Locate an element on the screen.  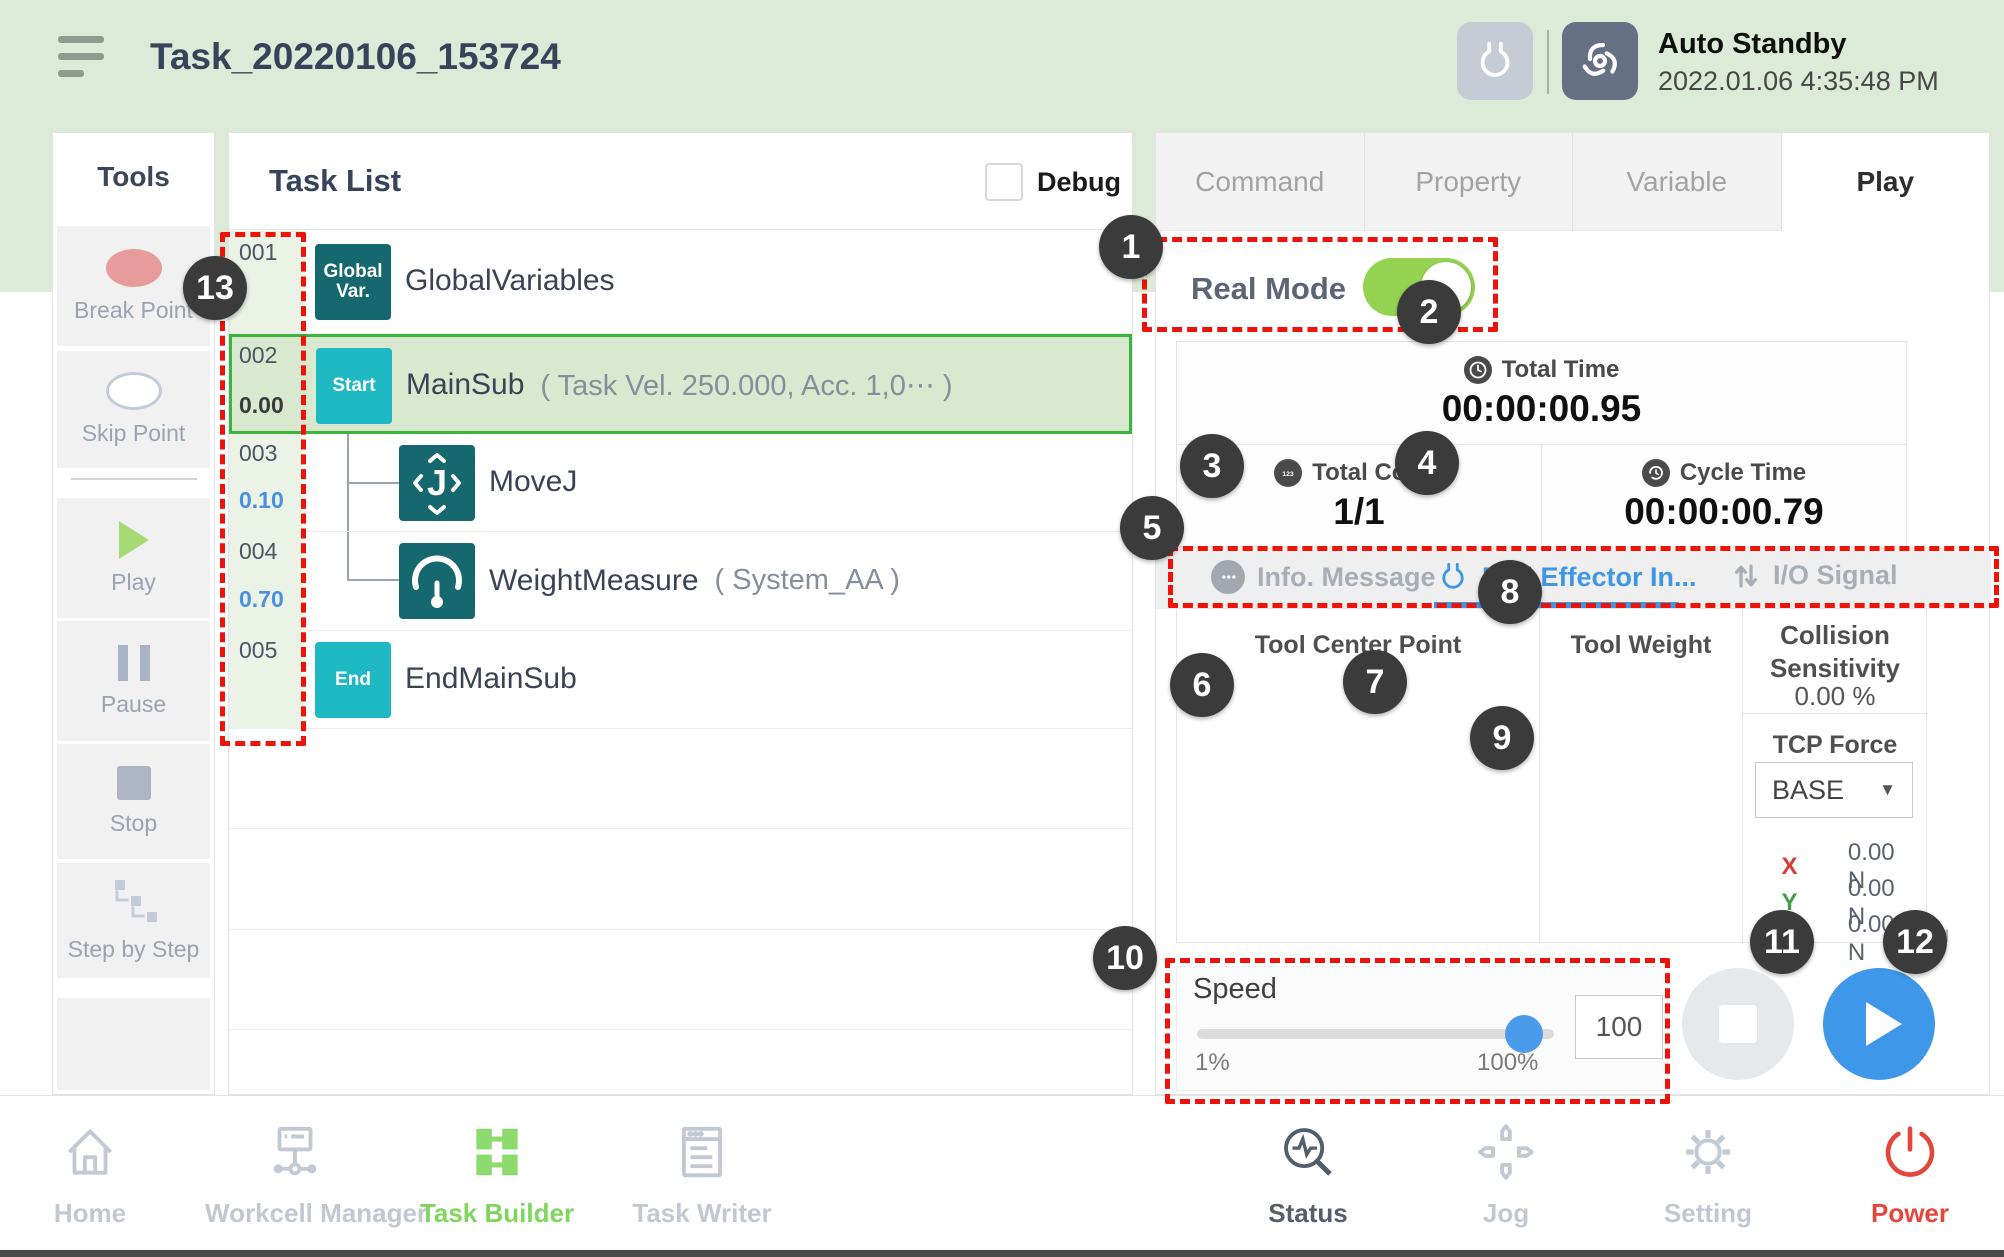
play-button is located at coordinates (1879, 1024).